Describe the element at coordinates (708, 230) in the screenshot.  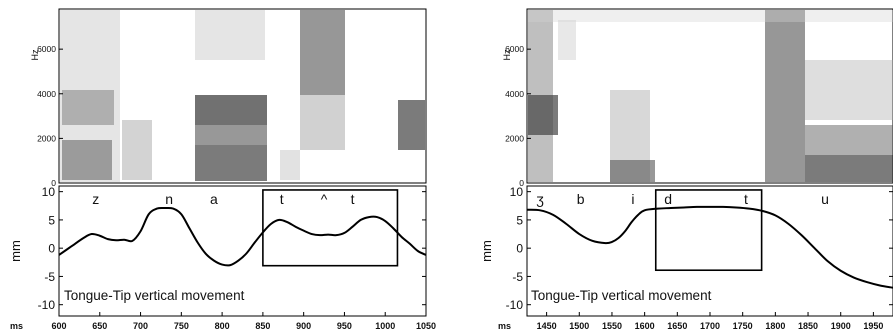
I see `right-highlight-box` at that location.